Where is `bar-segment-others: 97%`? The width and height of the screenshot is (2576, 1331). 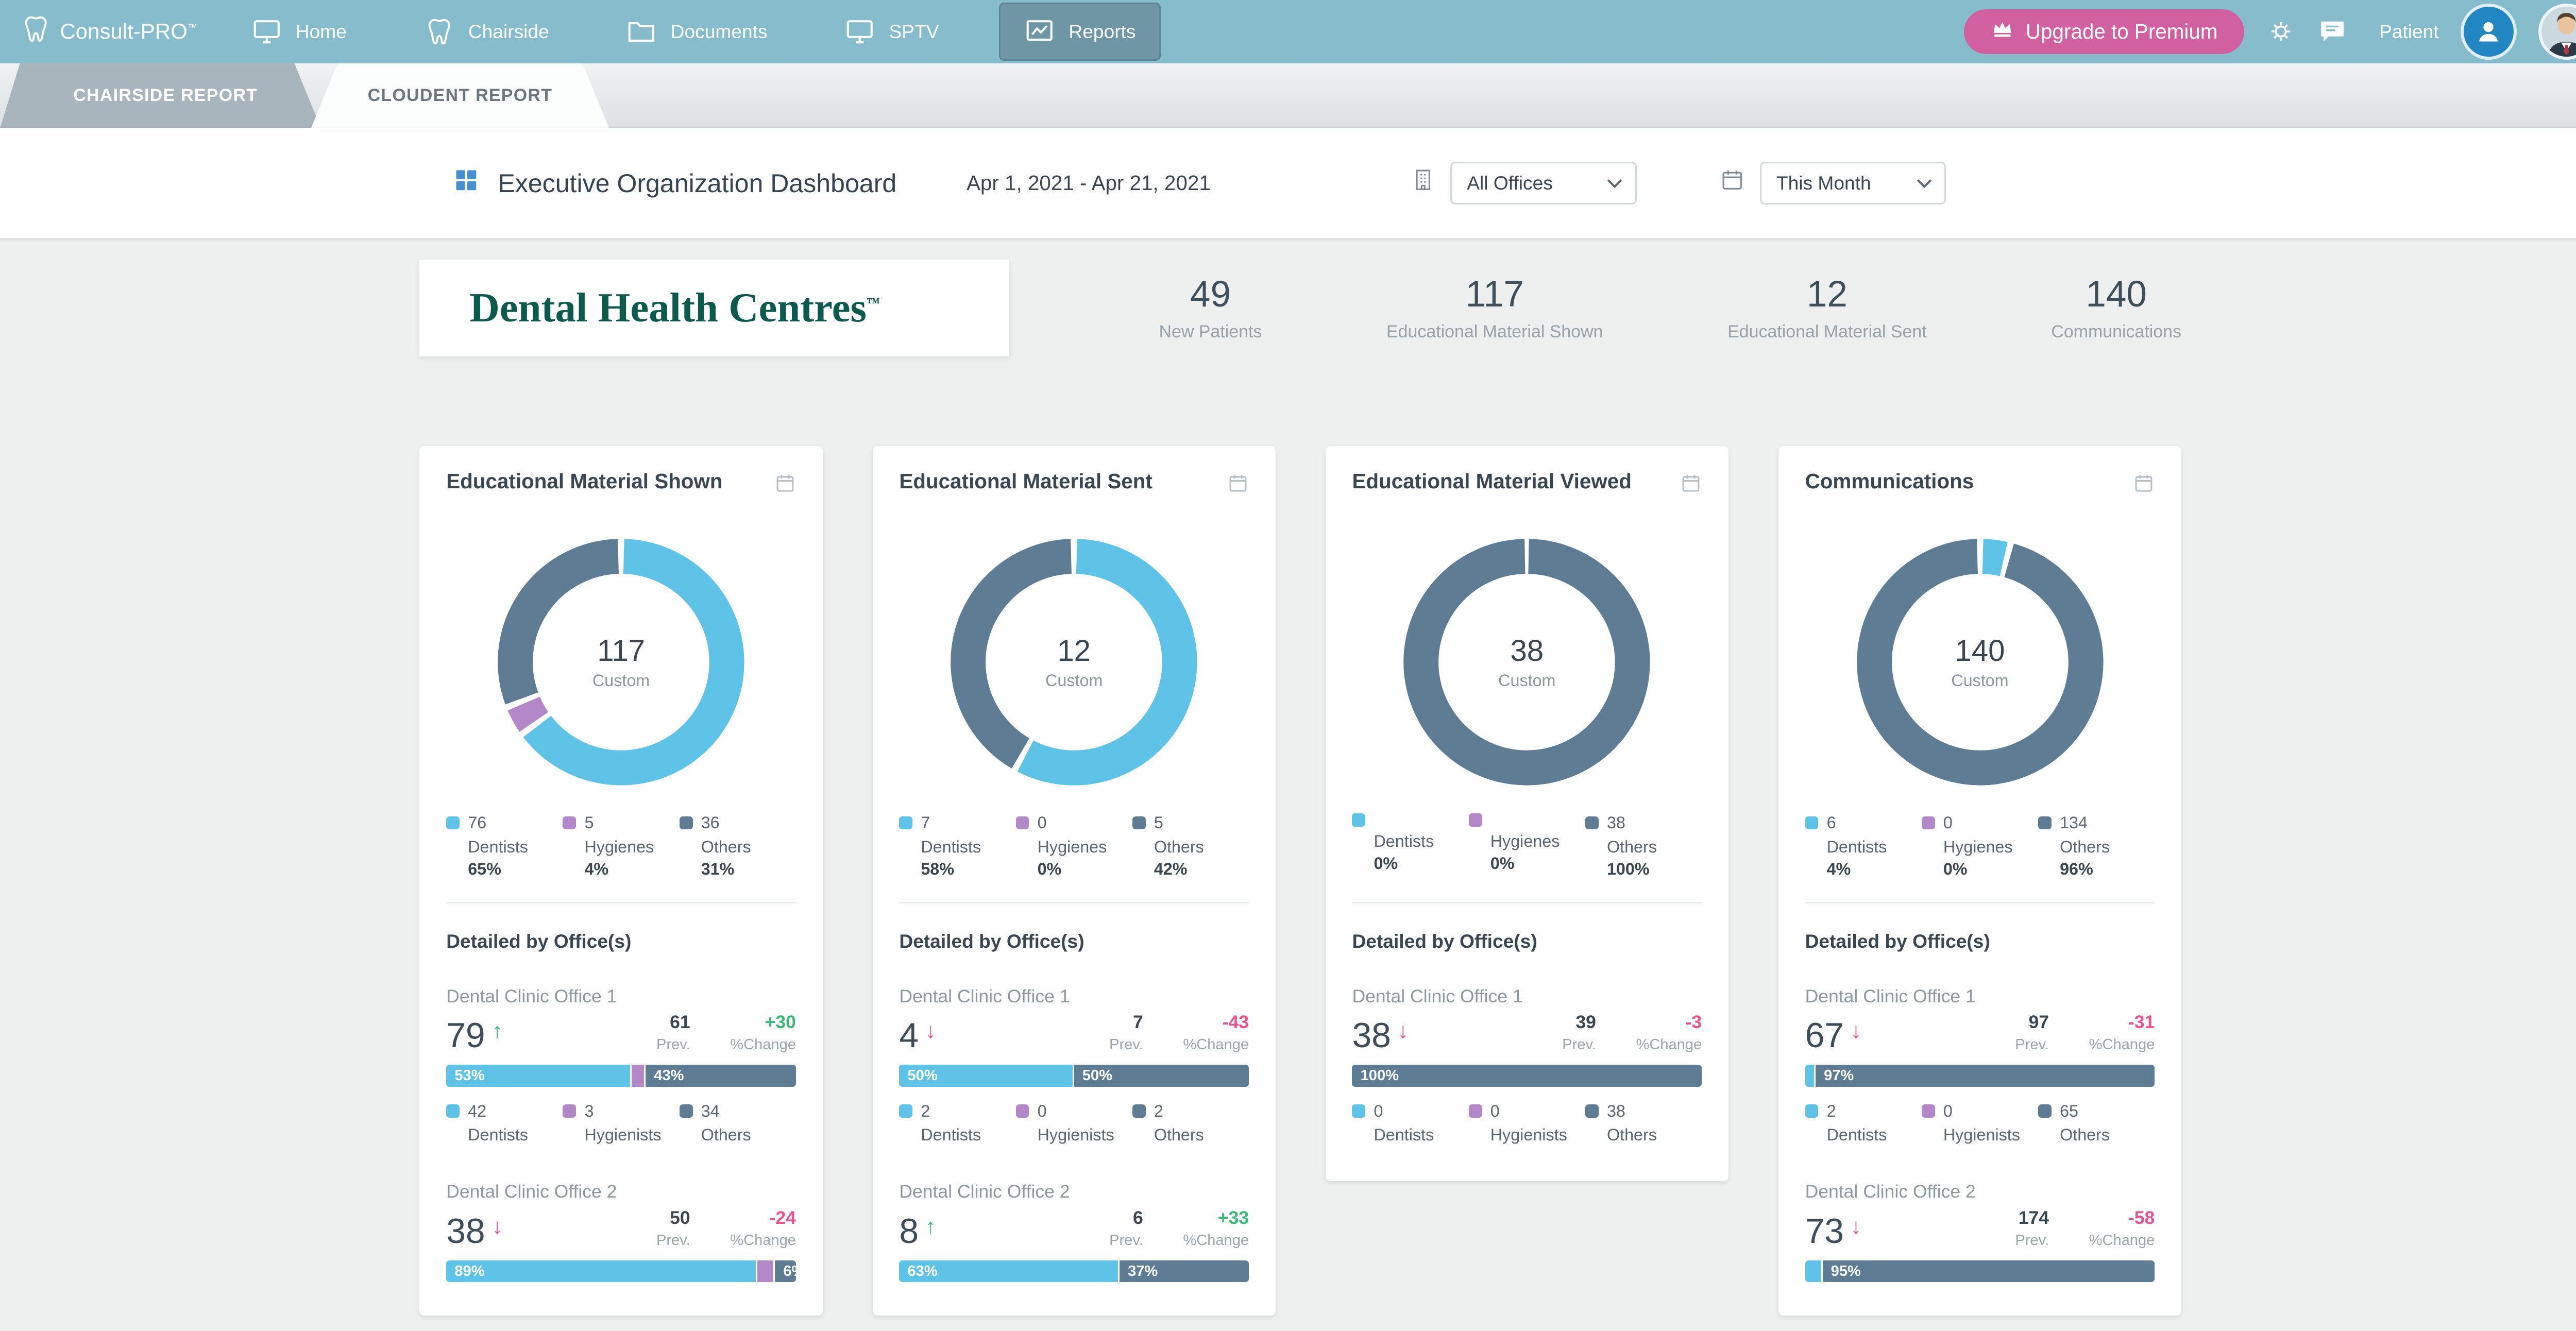 bar-segment-others: 97% is located at coordinates (1985, 1076).